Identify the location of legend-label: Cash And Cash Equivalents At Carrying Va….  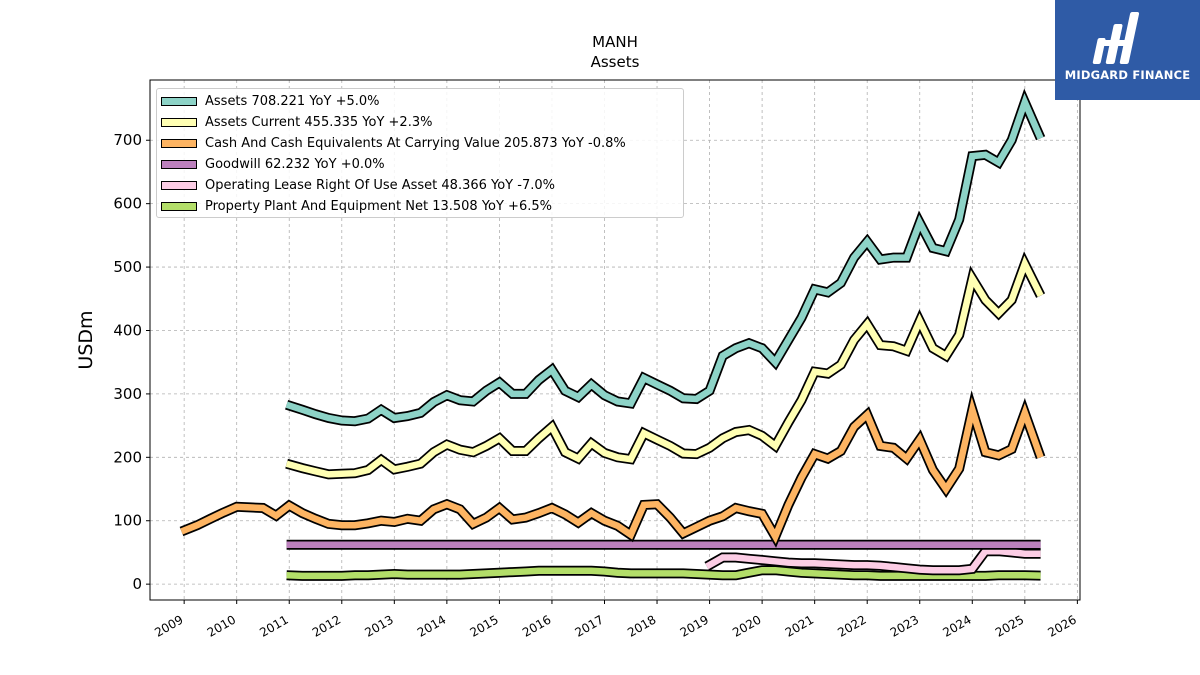
(415, 143).